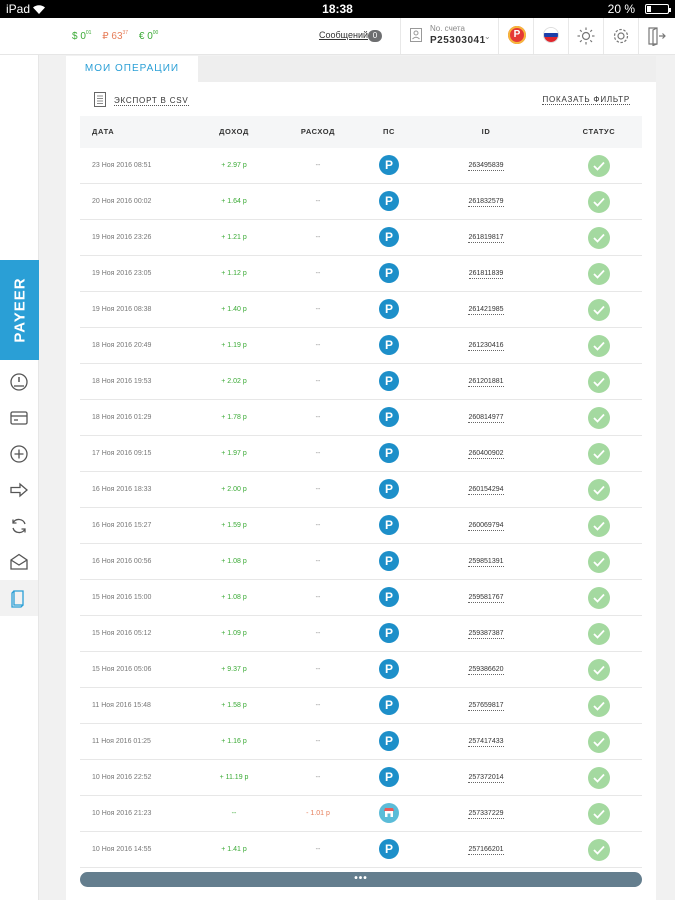  I want to click on operation-id: 259387387, so click(486, 634).